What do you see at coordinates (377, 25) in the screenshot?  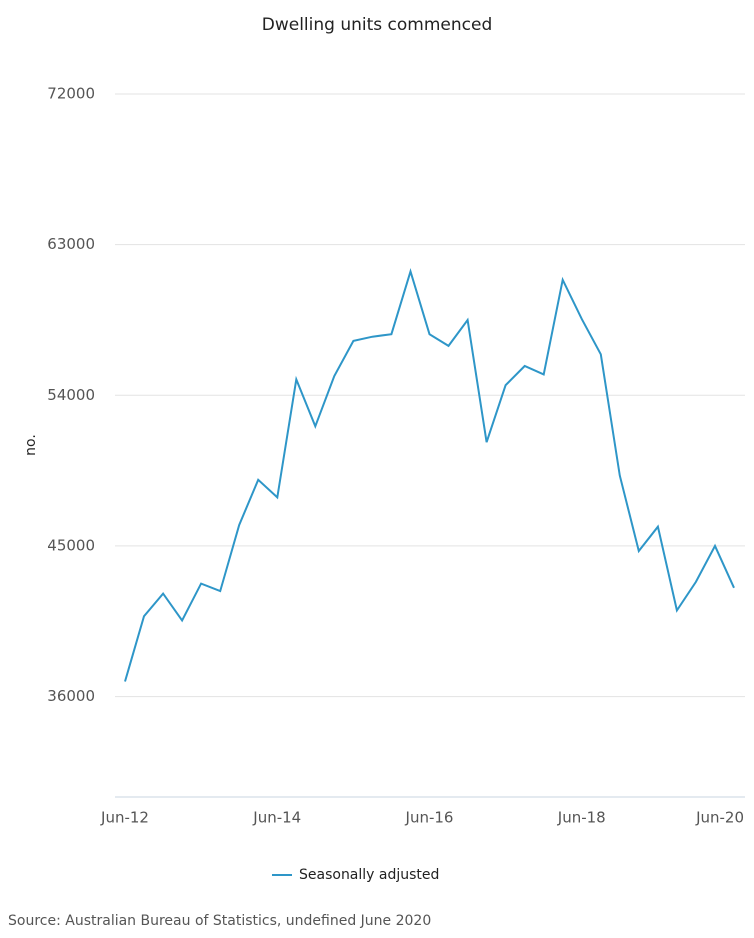 I see `chart-title: Dwelling units commenced` at bounding box center [377, 25].